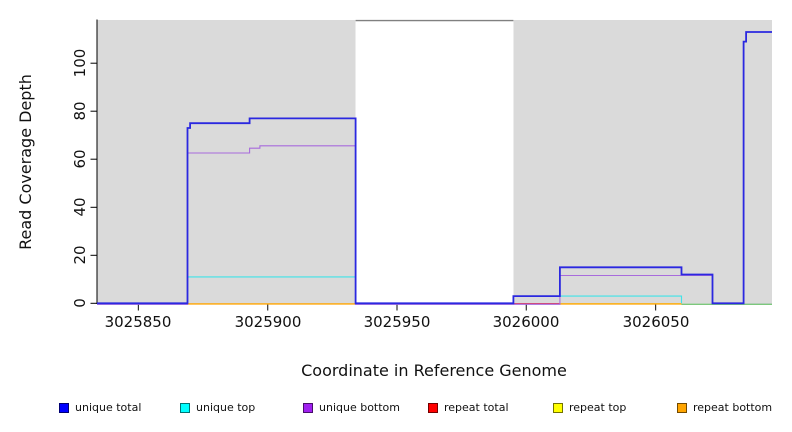 This screenshot has height=432, width=792. I want to click on legend-label: unique bottom, so click(360, 407).